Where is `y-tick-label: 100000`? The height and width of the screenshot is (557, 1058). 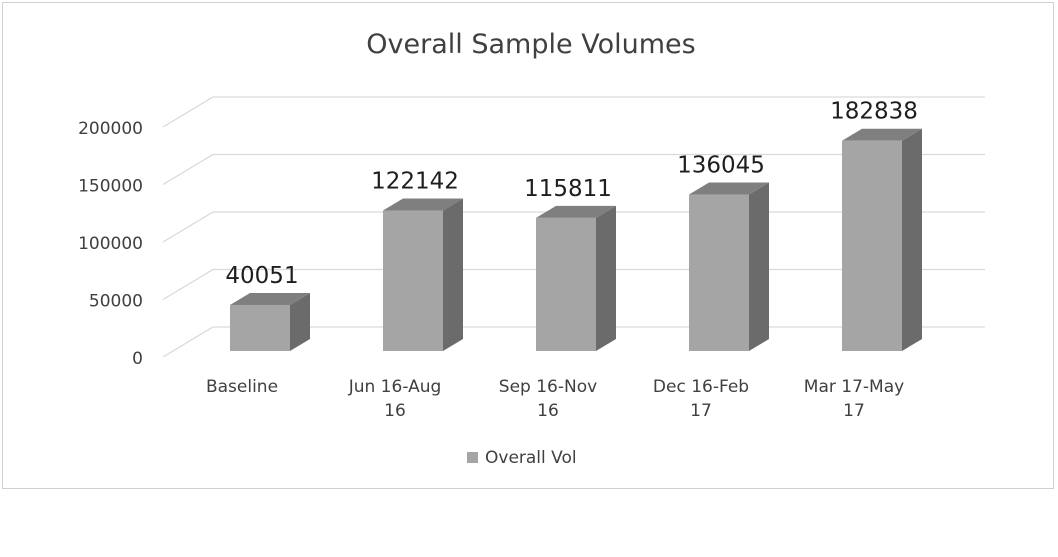
y-tick-label: 100000 is located at coordinates (110, 244).